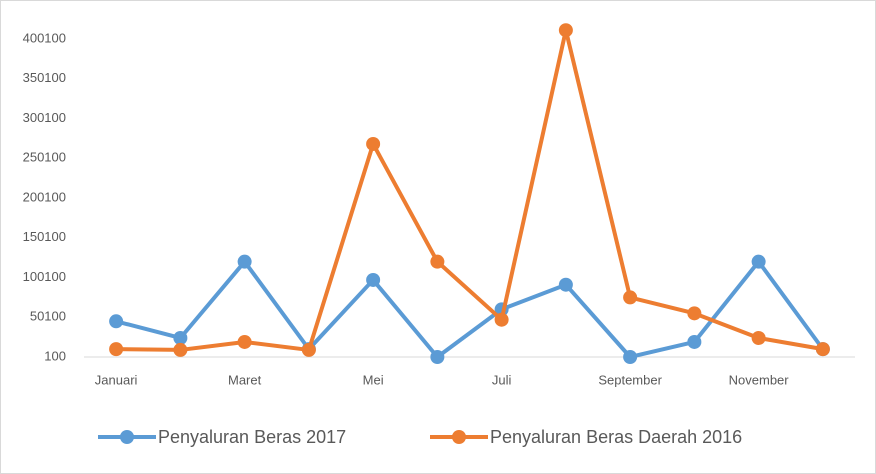 Image resolution: width=876 pixels, height=474 pixels. Describe the element at coordinates (44, 196) in the screenshot. I see `y-tick-label: 200100` at that location.